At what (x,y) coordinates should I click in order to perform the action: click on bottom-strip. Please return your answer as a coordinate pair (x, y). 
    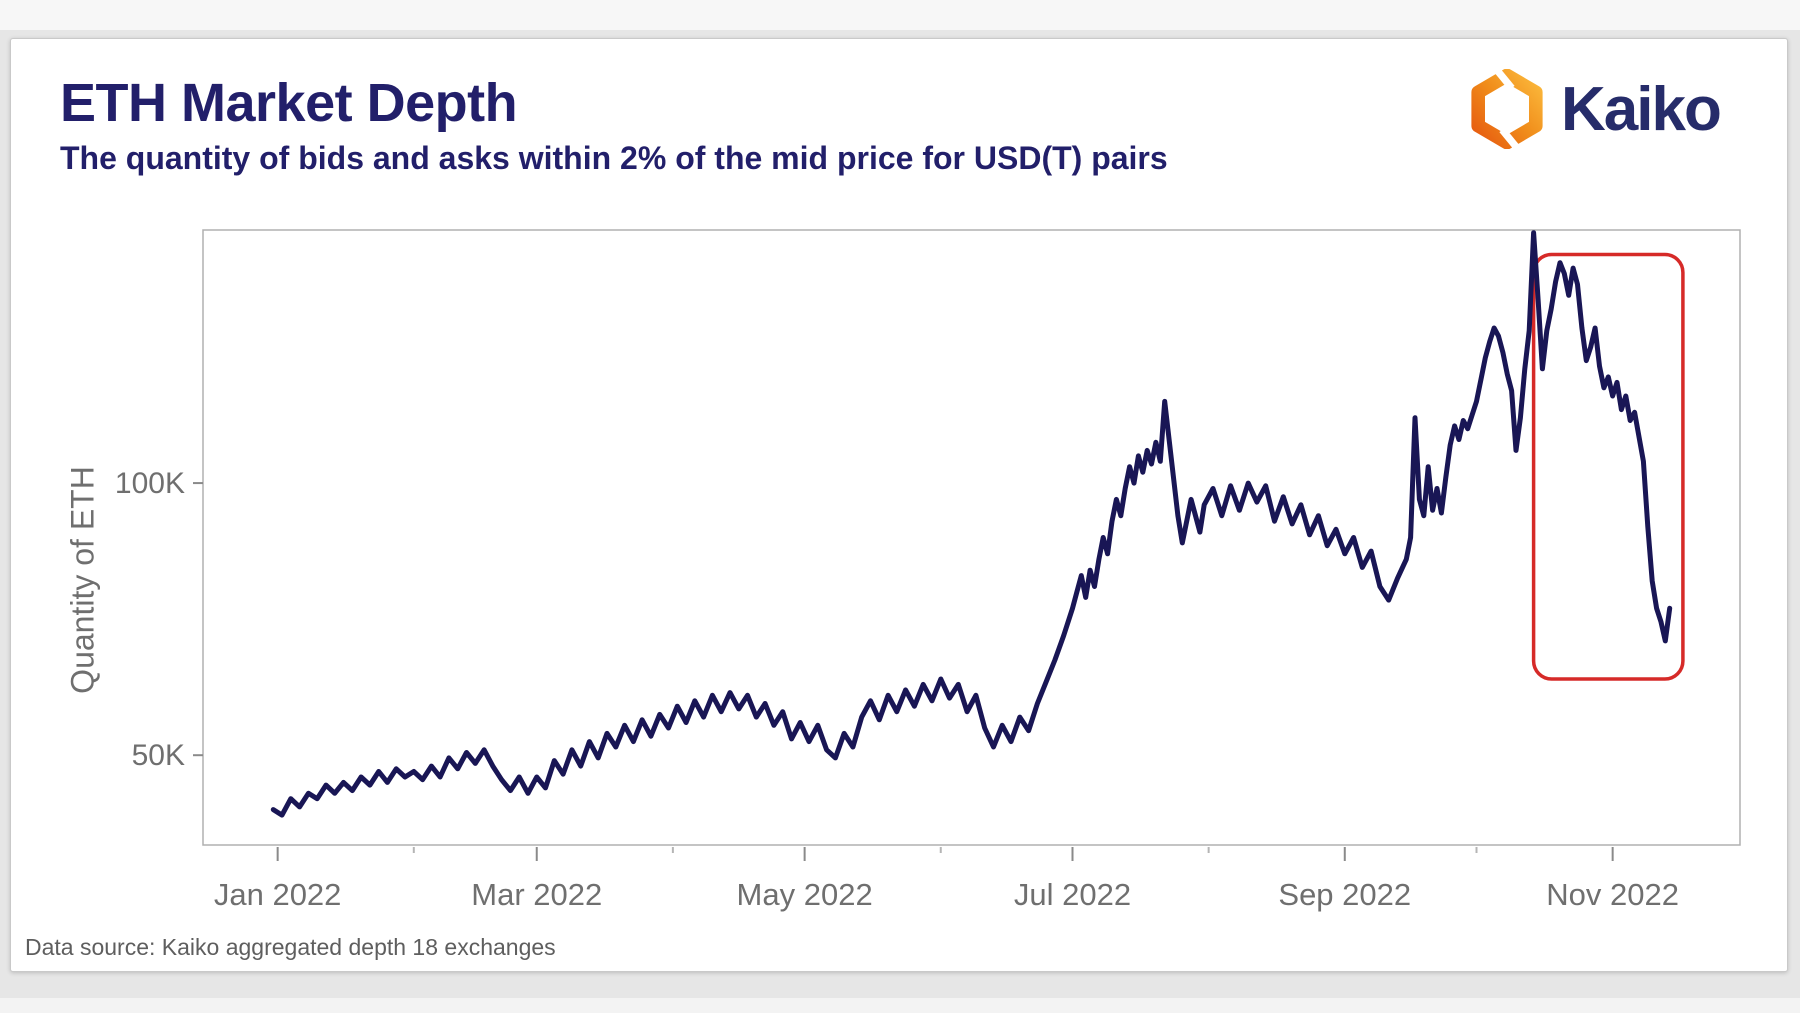
    Looking at the image, I should click on (900, 1005).